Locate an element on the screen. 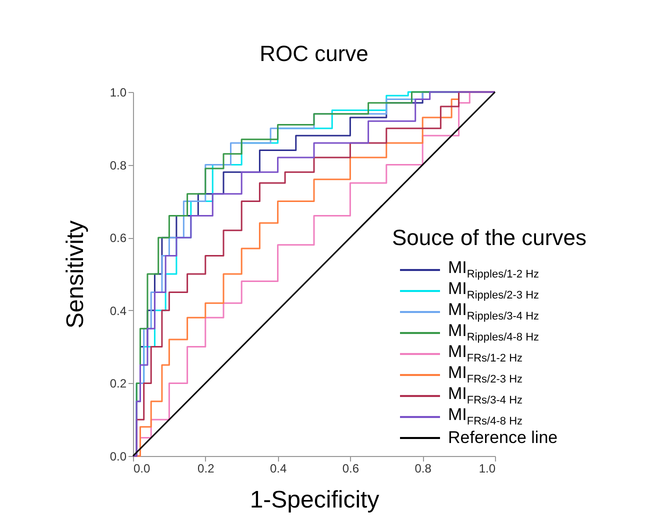 The image size is (648, 520). legend-label: MI$_{Ripples/3-4 Hz}$ is located at coordinates (494, 311).